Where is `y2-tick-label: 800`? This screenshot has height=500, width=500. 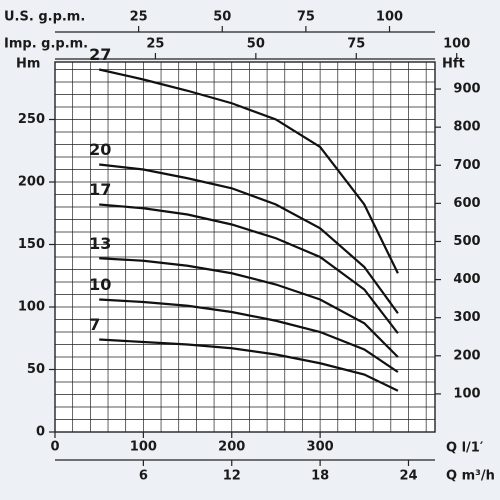
y2-tick-label: 800 is located at coordinates (466, 127).